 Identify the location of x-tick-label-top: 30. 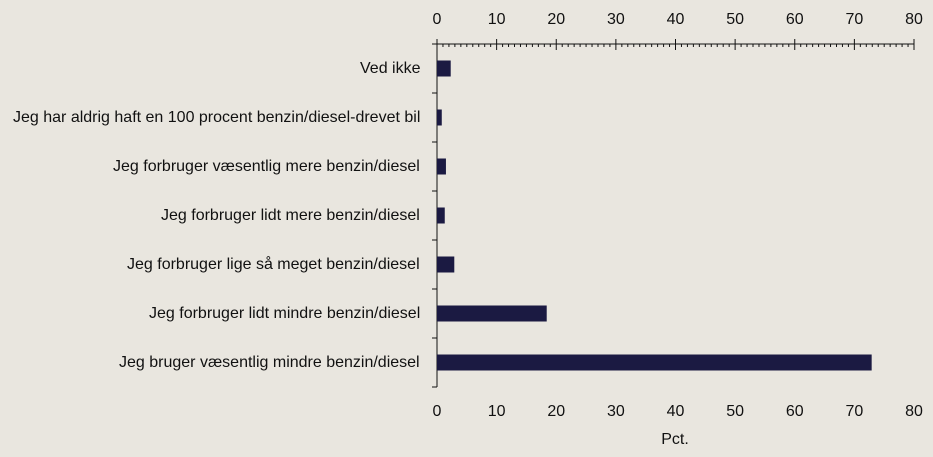
(616, 19).